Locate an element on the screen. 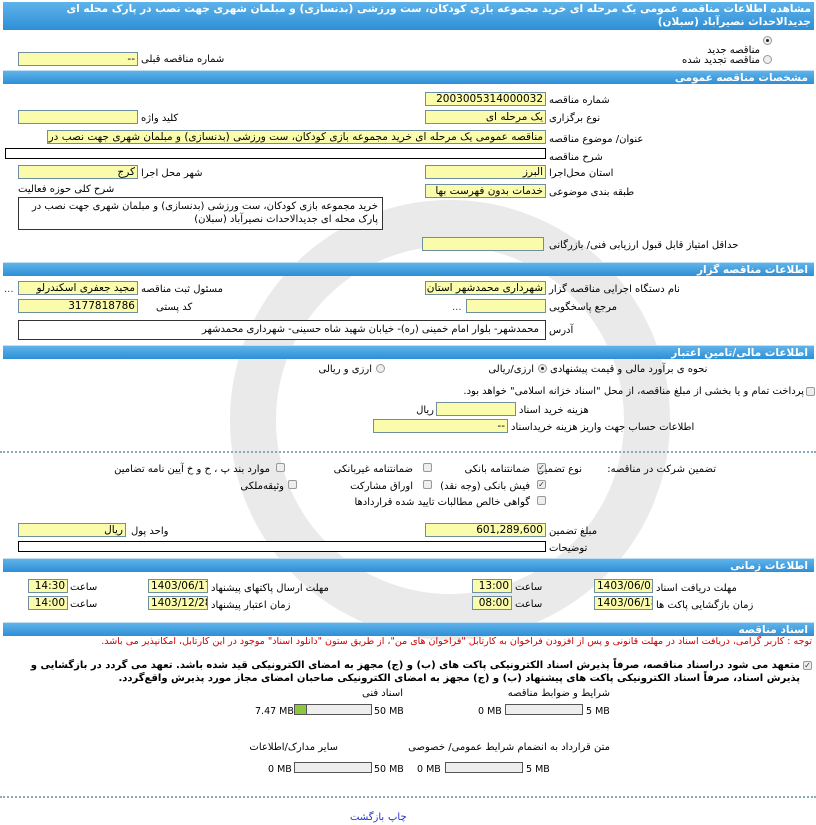 Image resolution: width=816 pixels, height=825 pixels. tender-number-field: 2003005314000032 is located at coordinates (485, 99).